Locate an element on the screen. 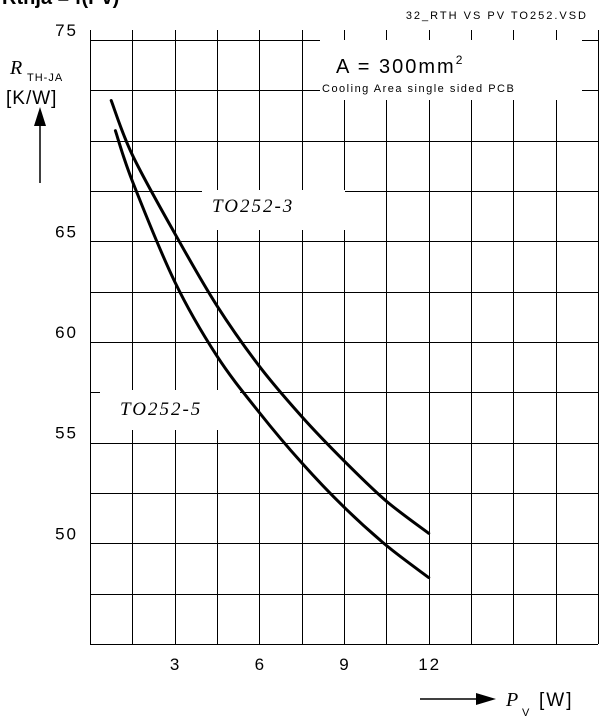  x-axis-subscript: V is located at coordinates (526, 713).